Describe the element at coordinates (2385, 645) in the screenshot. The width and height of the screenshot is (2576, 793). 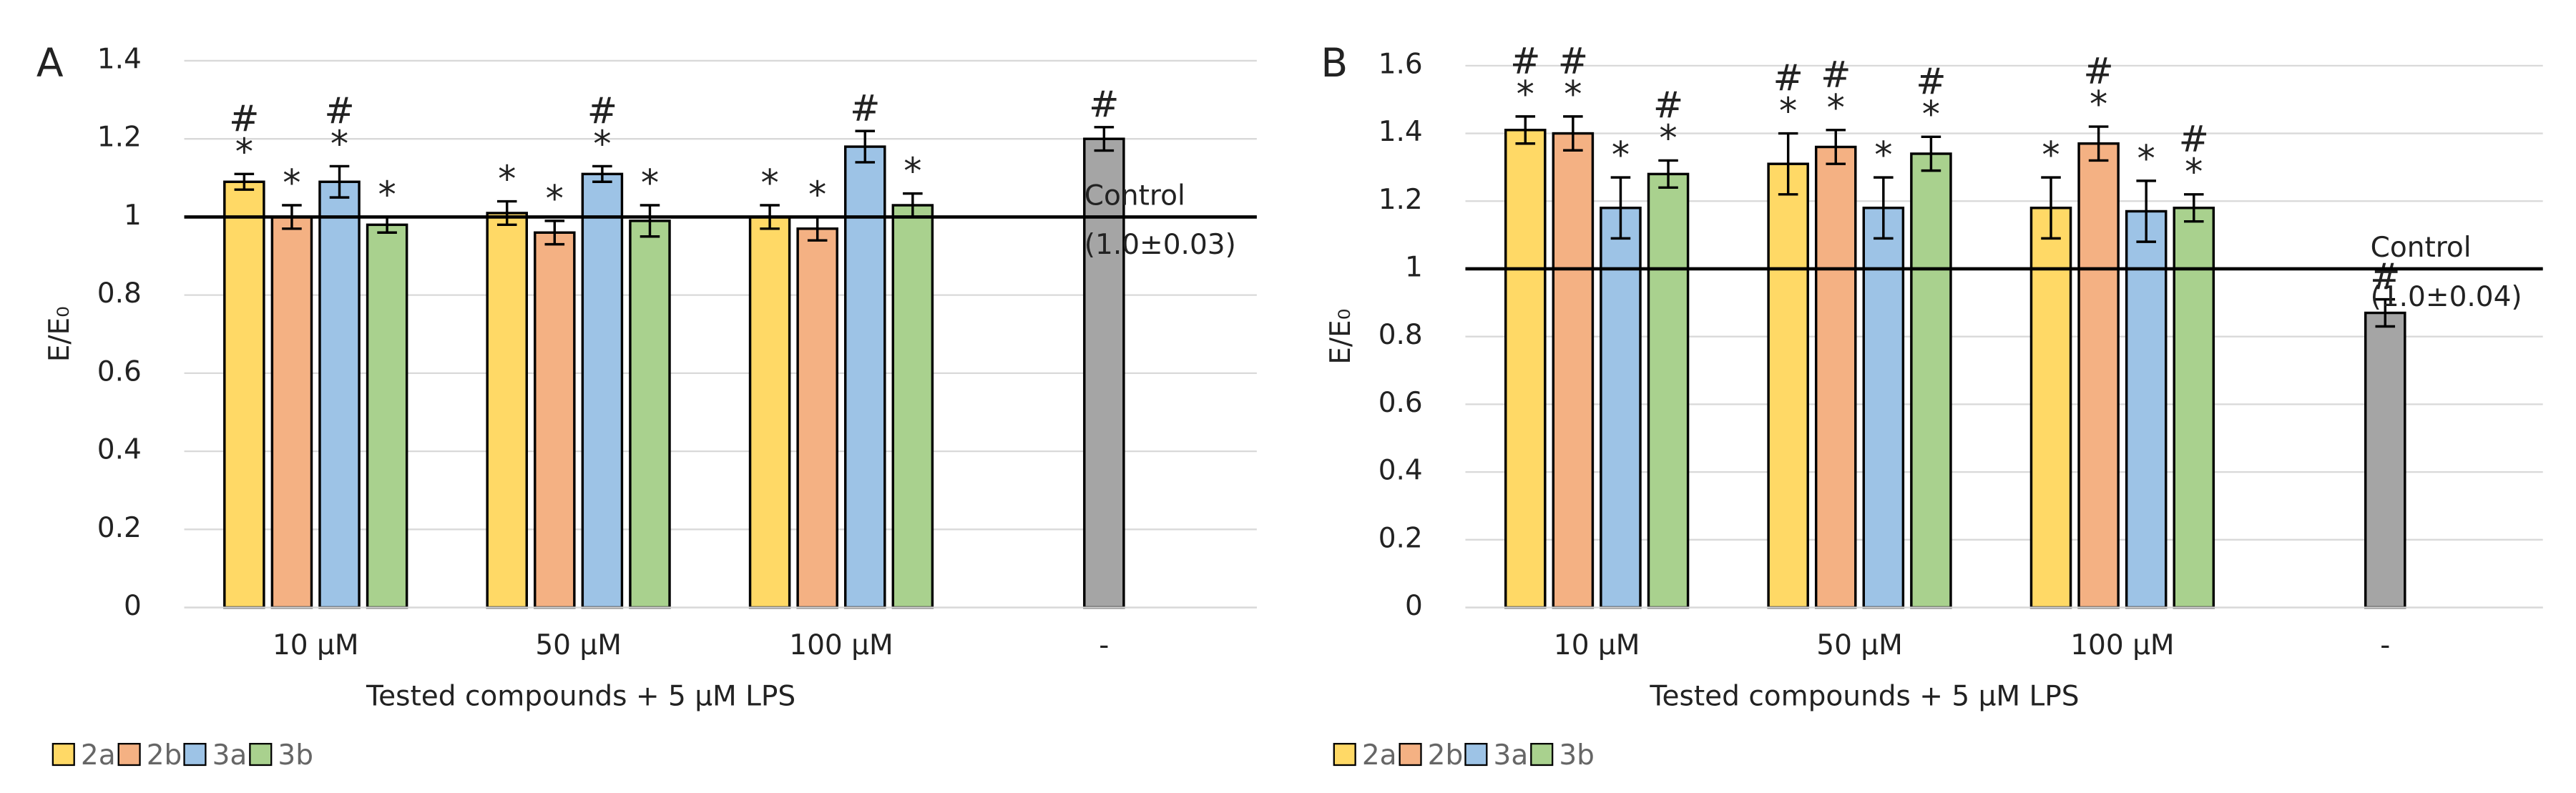
I see `x-tick-label: -` at that location.